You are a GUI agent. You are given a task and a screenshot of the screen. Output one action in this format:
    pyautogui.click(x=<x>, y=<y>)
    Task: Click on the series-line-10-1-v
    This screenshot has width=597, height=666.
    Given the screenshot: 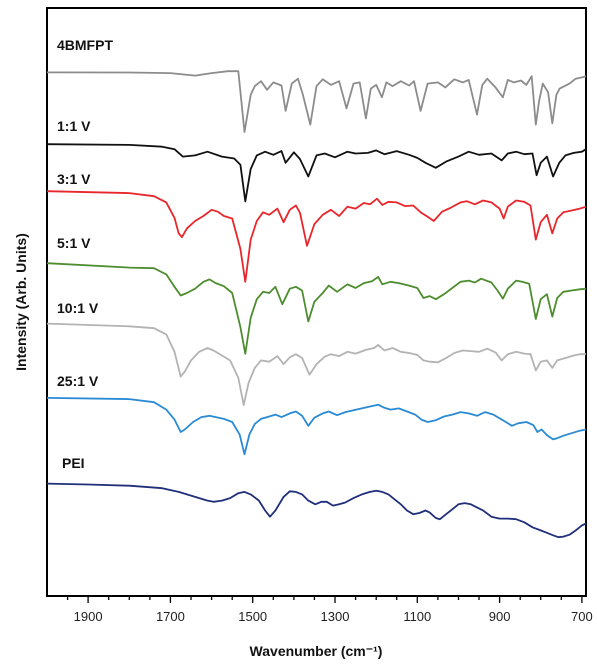 What is the action you would take?
    pyautogui.click(x=316, y=364)
    